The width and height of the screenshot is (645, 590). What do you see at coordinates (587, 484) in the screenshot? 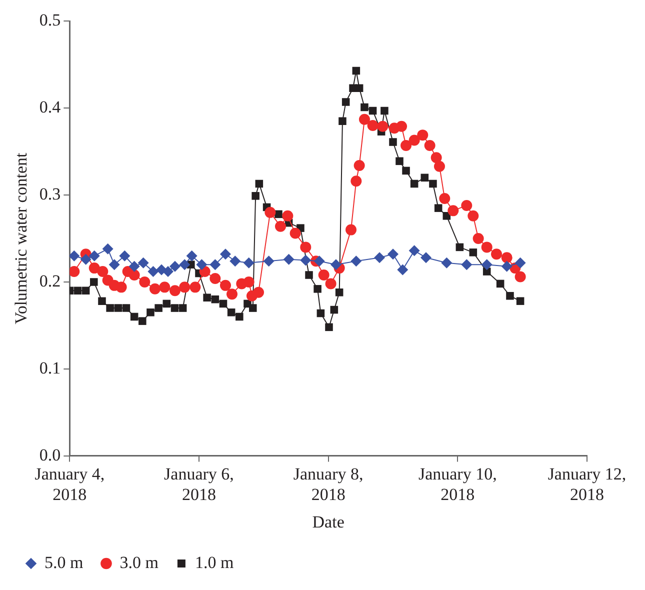
I see `x-tick-label: January 12, 2018` at bounding box center [587, 484].